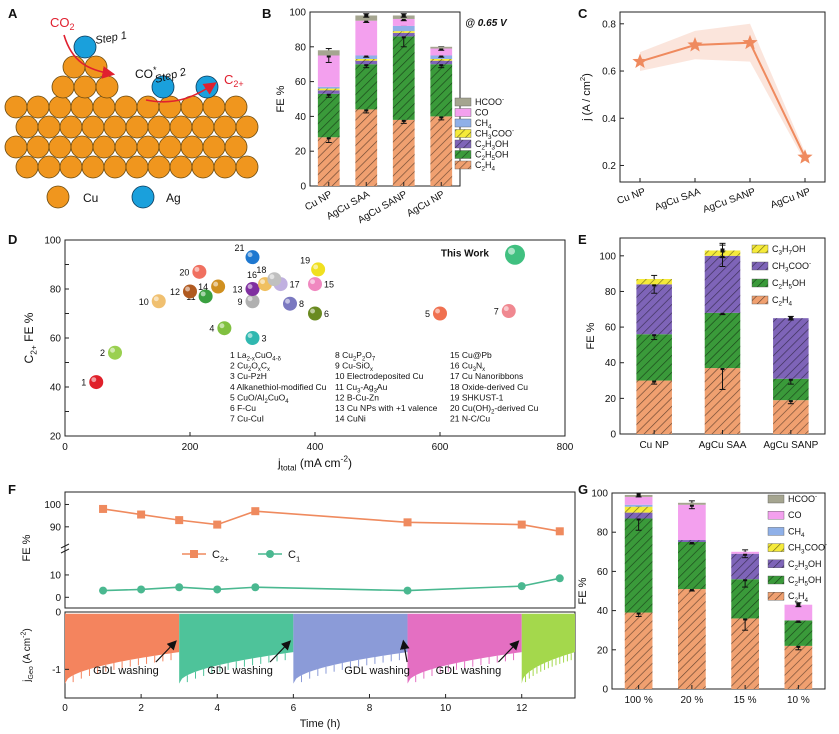 The width and height of the screenshot is (839, 734). I want to click on label-part: Oxide-derived Cu, so click(495, 387).